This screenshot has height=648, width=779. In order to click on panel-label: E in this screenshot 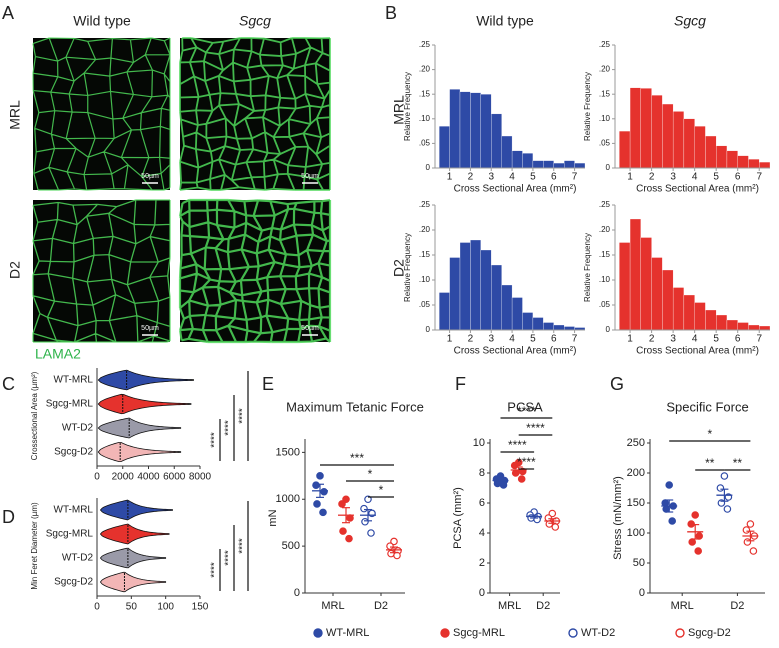, I will do `click(268, 384)`.